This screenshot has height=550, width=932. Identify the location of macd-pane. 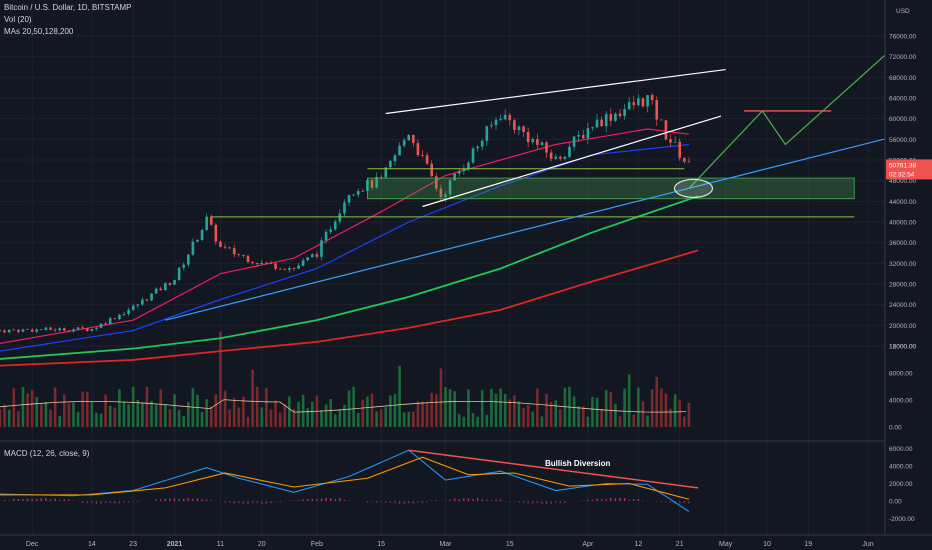
(349, 480).